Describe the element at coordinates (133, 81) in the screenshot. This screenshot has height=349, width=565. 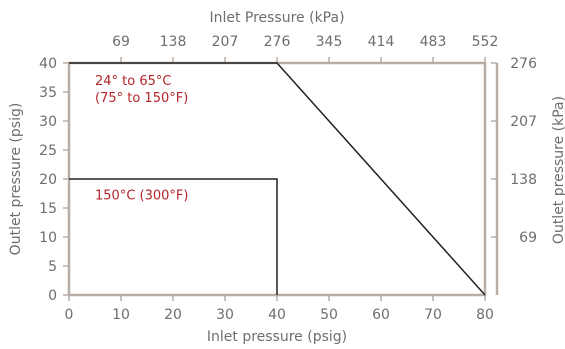
I see `annotation-line: 24° to 65°C` at that location.